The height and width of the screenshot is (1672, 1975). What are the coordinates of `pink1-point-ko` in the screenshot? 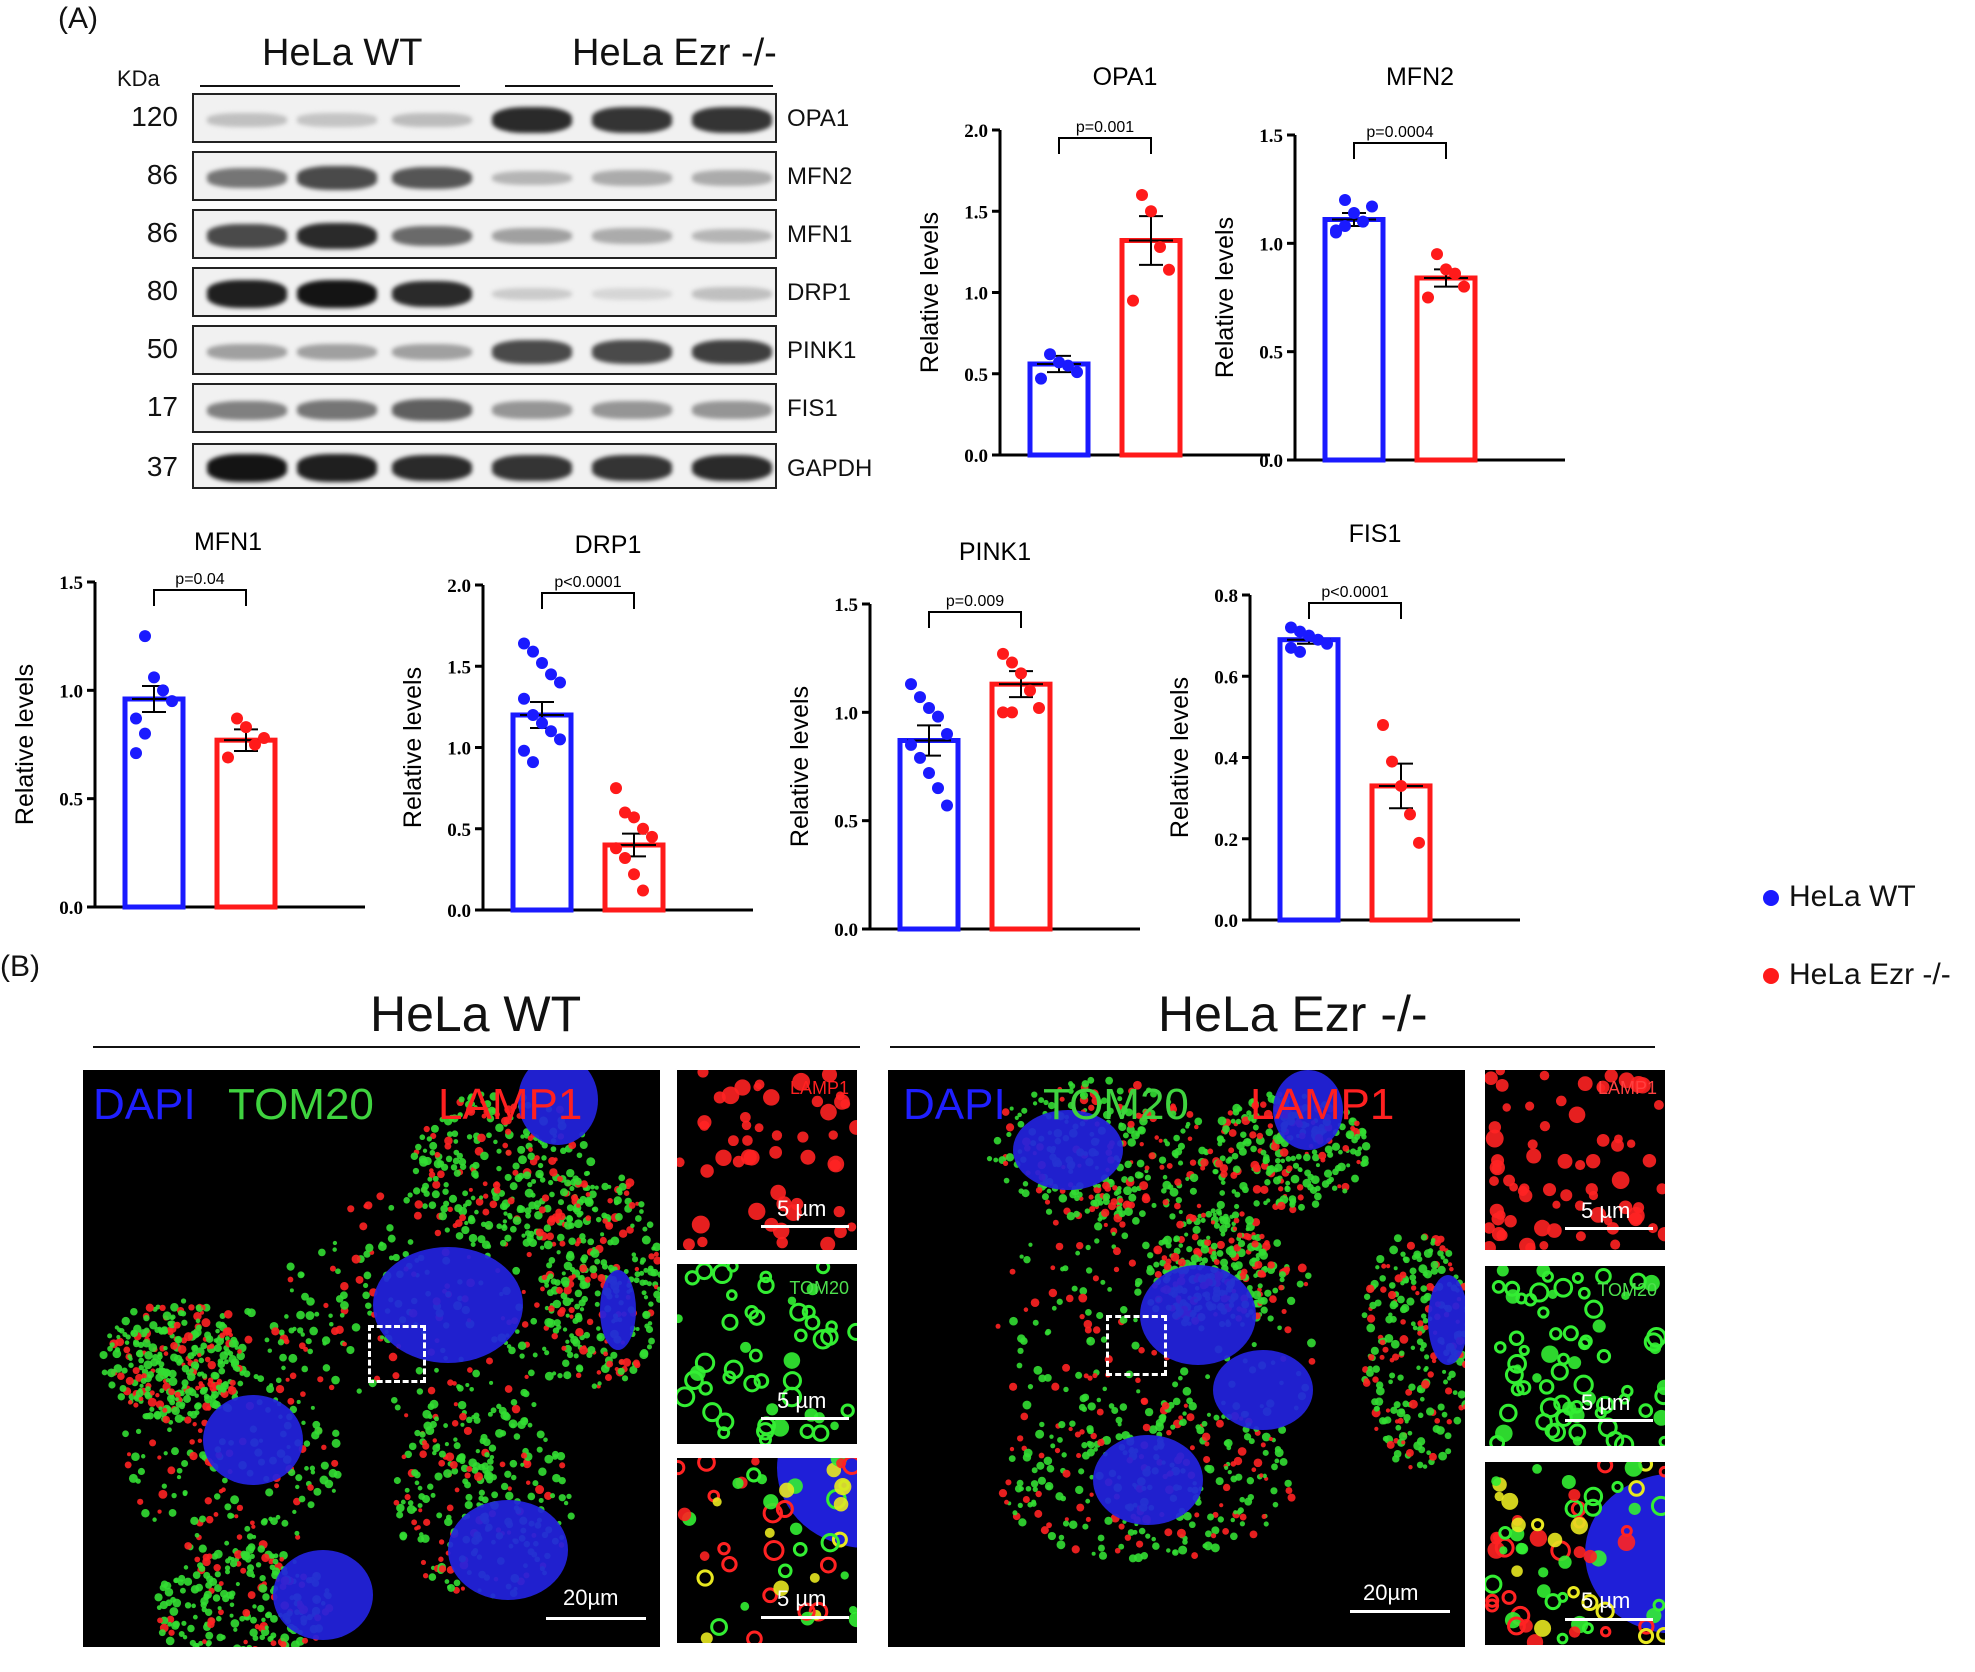 It's located at (1012, 712).